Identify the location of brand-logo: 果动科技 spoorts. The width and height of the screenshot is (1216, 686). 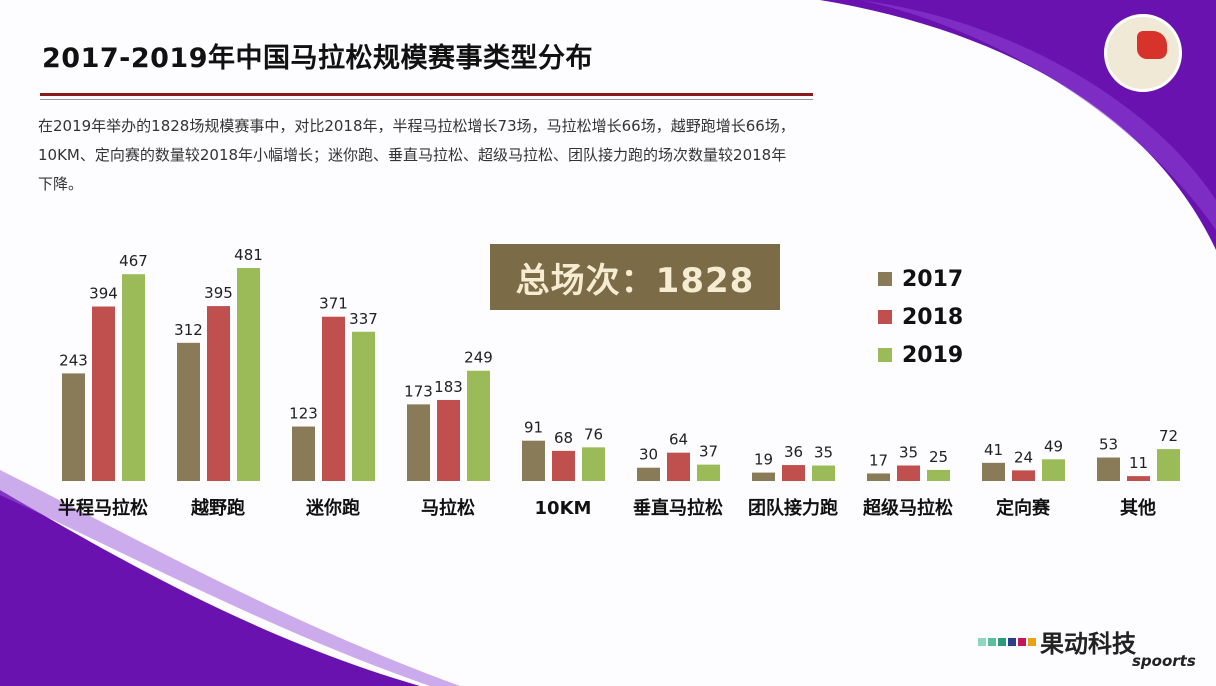
(1087, 647).